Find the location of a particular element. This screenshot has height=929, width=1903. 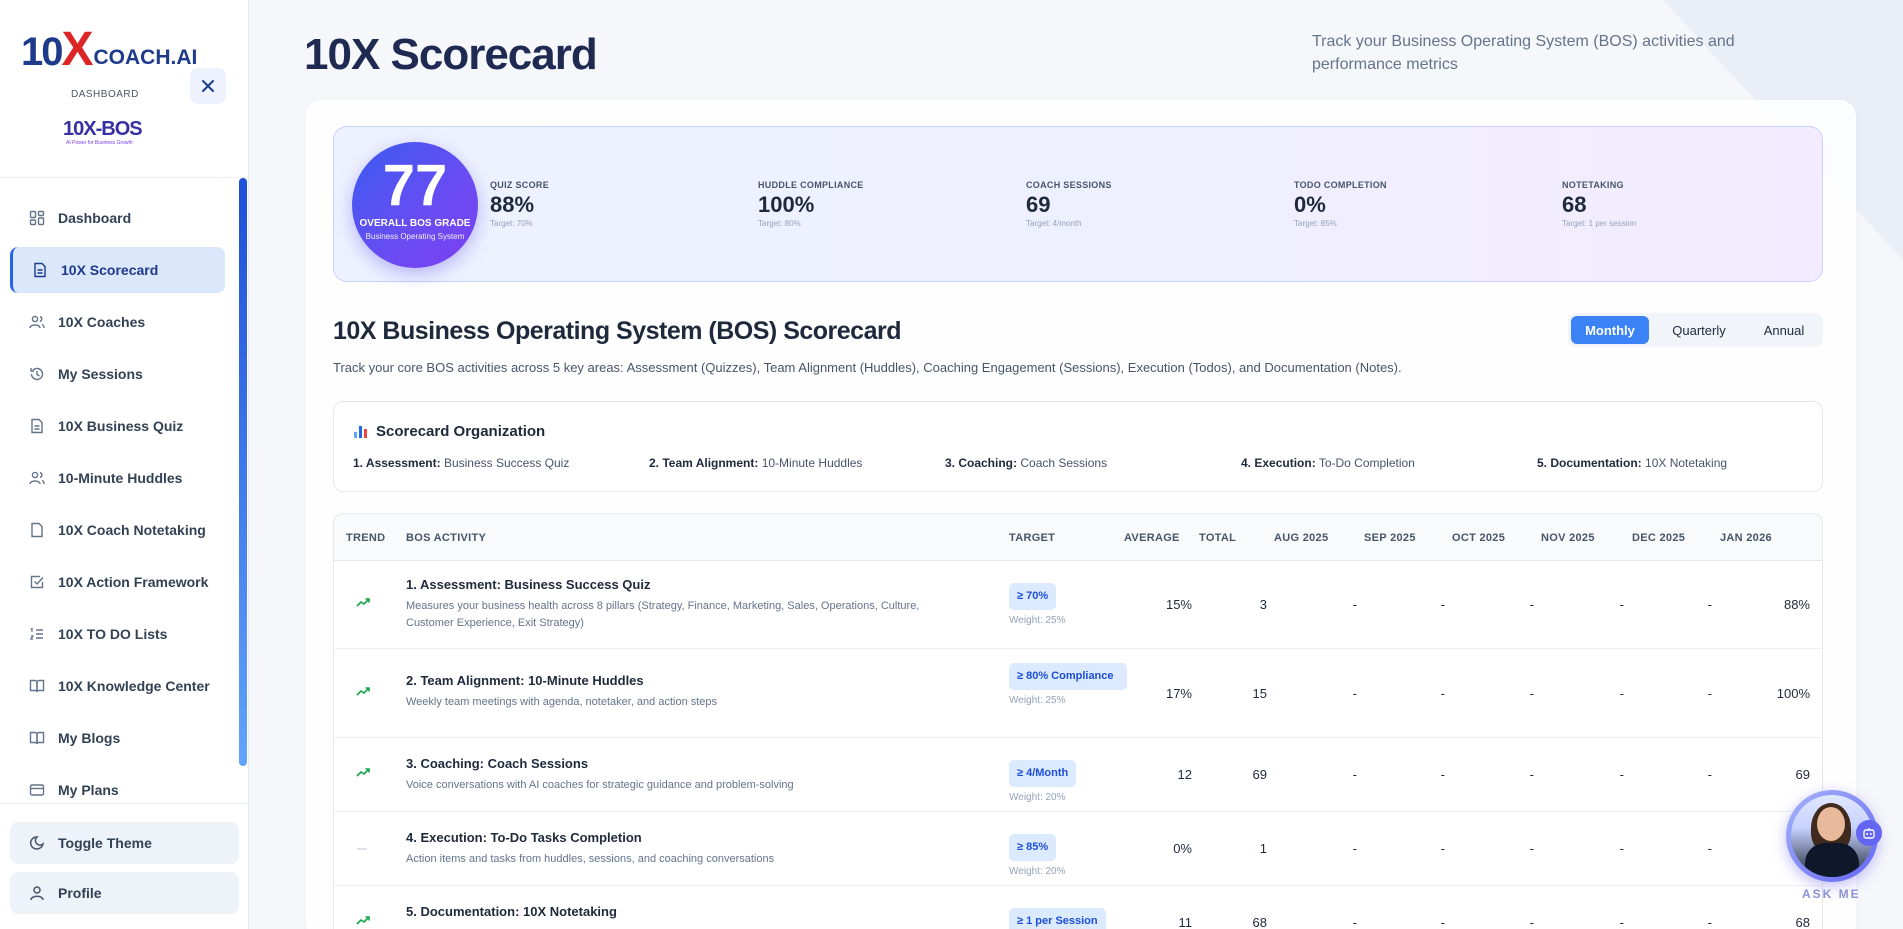

column-header-total: TOTAL is located at coordinates (1218, 537).